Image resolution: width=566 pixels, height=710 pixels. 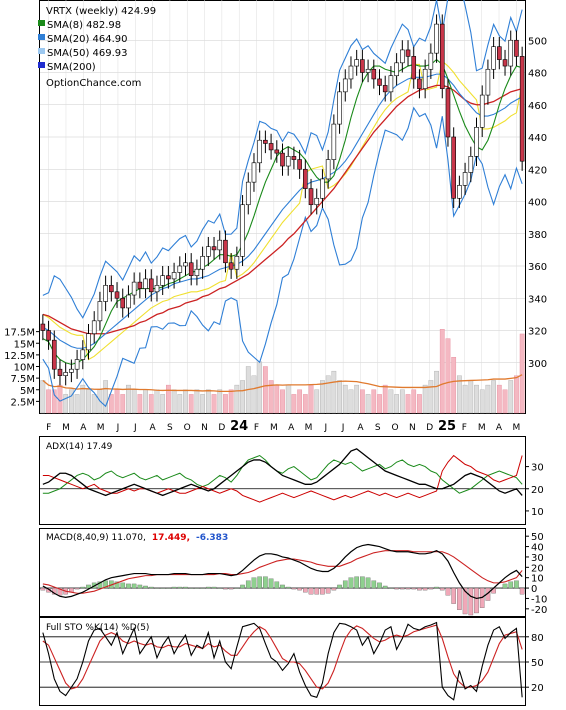 I want to click on macd-title: MACD(8,40,9) 11.070, 17.449, -6.383, so click(x=137, y=538).